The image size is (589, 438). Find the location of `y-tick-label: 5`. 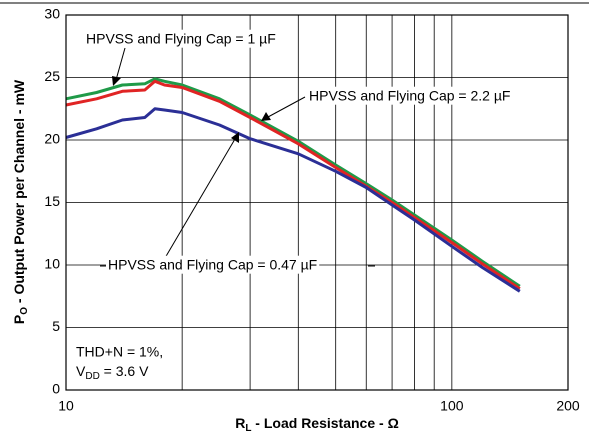

y-tick-label: 5 is located at coordinates (56, 326).